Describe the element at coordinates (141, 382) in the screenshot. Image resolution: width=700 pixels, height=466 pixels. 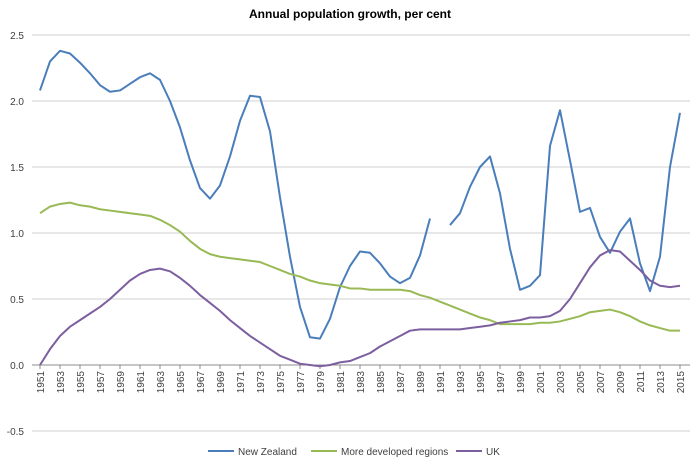
I see `x-tick-label: 1961` at that location.